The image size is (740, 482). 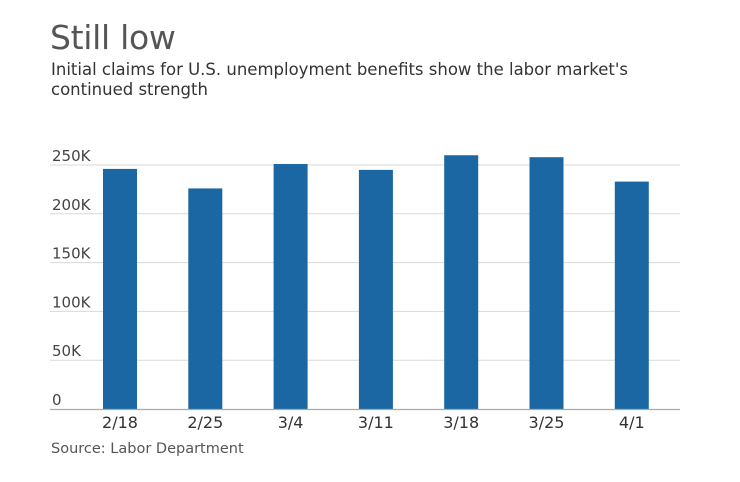 I want to click on x-tick-label: 2/25, so click(x=205, y=422).